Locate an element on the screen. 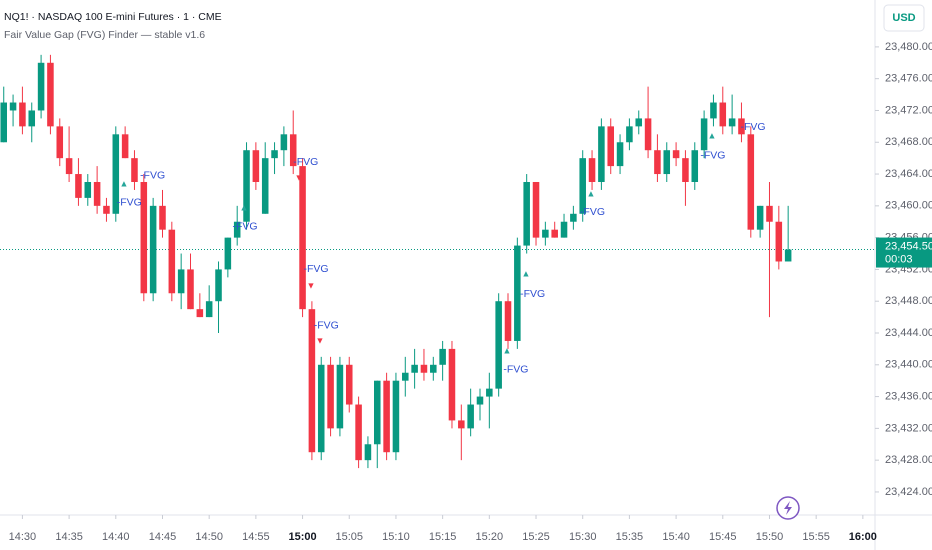 The image size is (932, 550). x-tick-label: 15:15 is located at coordinates (443, 537).